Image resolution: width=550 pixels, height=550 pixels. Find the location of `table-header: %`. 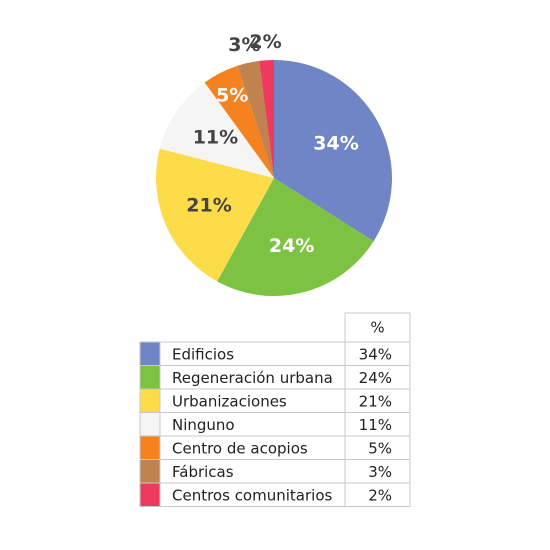

table-header: % is located at coordinates (377, 328).